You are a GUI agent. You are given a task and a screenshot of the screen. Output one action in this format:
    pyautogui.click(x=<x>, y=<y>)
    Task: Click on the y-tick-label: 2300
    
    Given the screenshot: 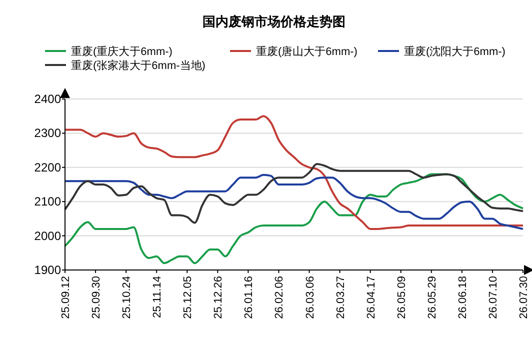 What is the action you would take?
    pyautogui.click(x=48, y=133)
    